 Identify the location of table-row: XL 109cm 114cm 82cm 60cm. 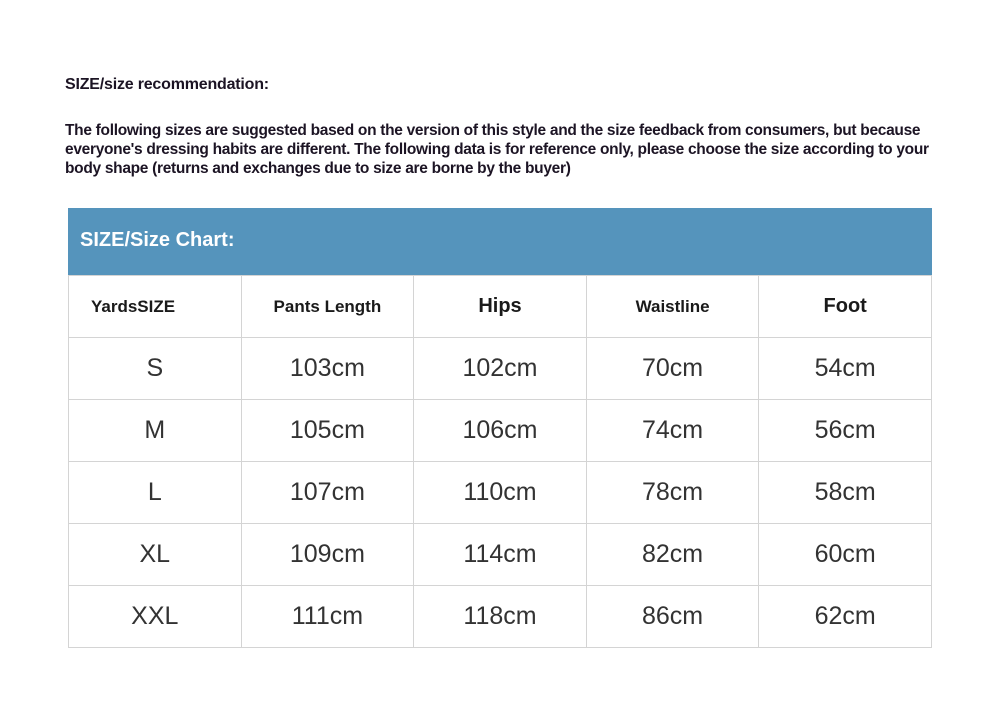
(500, 554).